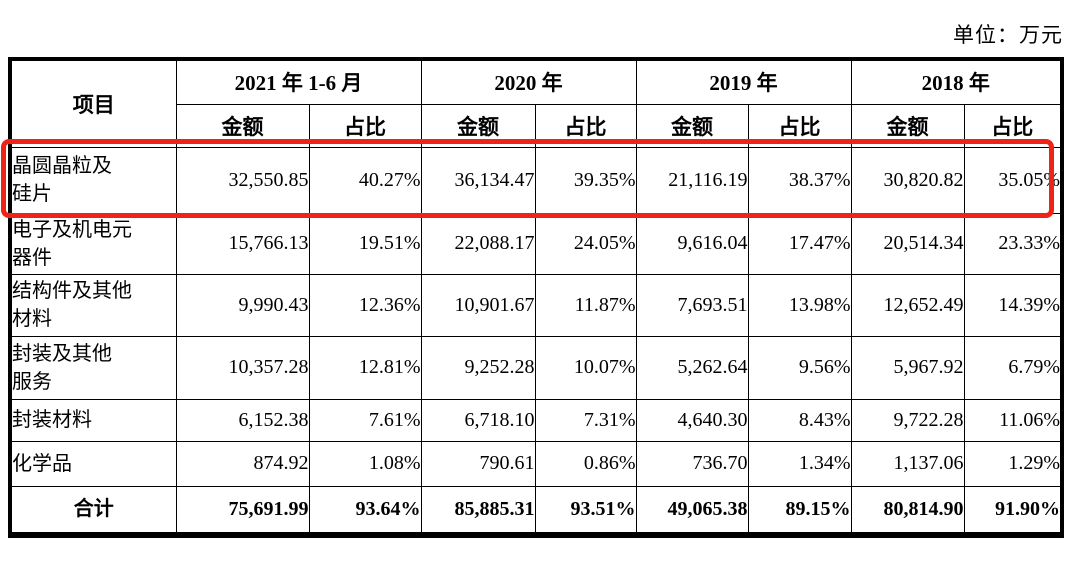  Describe the element at coordinates (799, 367) in the screenshot. I see `ratio-cell: 9.56%` at that location.